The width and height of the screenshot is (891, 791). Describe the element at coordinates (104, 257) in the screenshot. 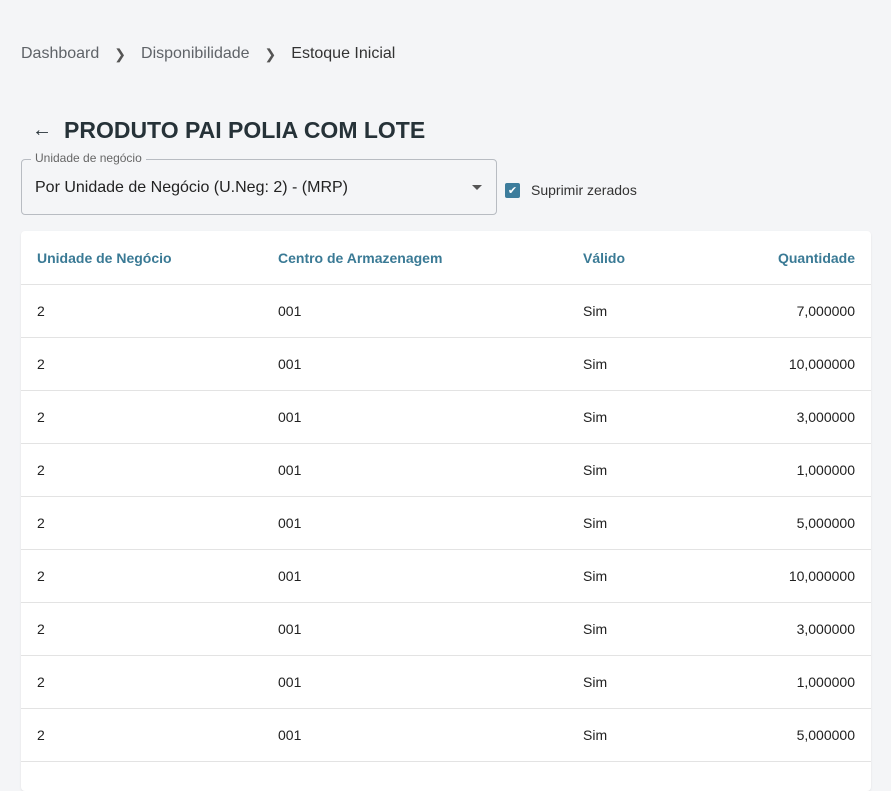

I see `header-unidade: Unidade de Negócio` at that location.